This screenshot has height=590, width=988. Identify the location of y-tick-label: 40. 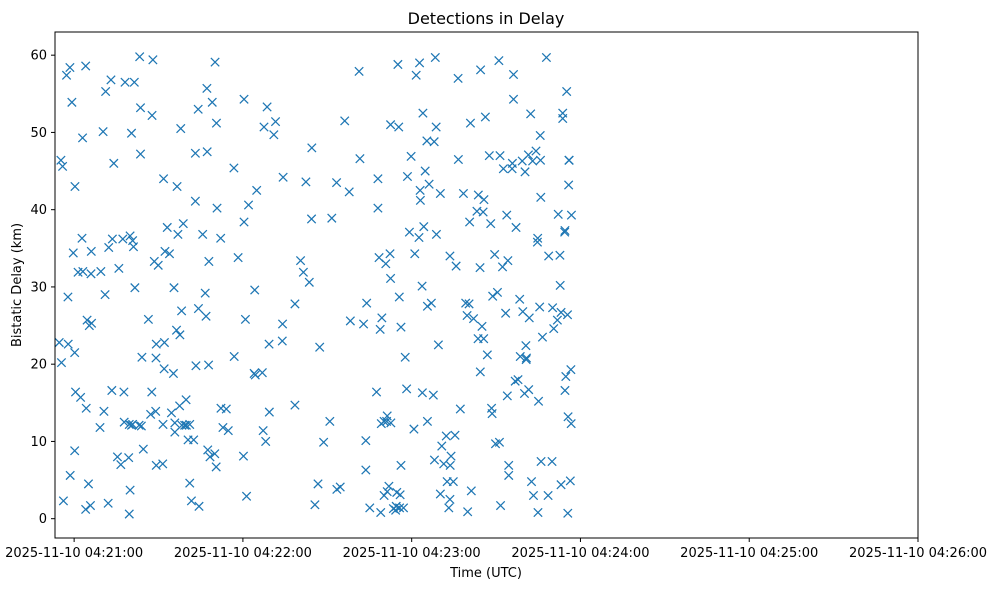
(38, 210).